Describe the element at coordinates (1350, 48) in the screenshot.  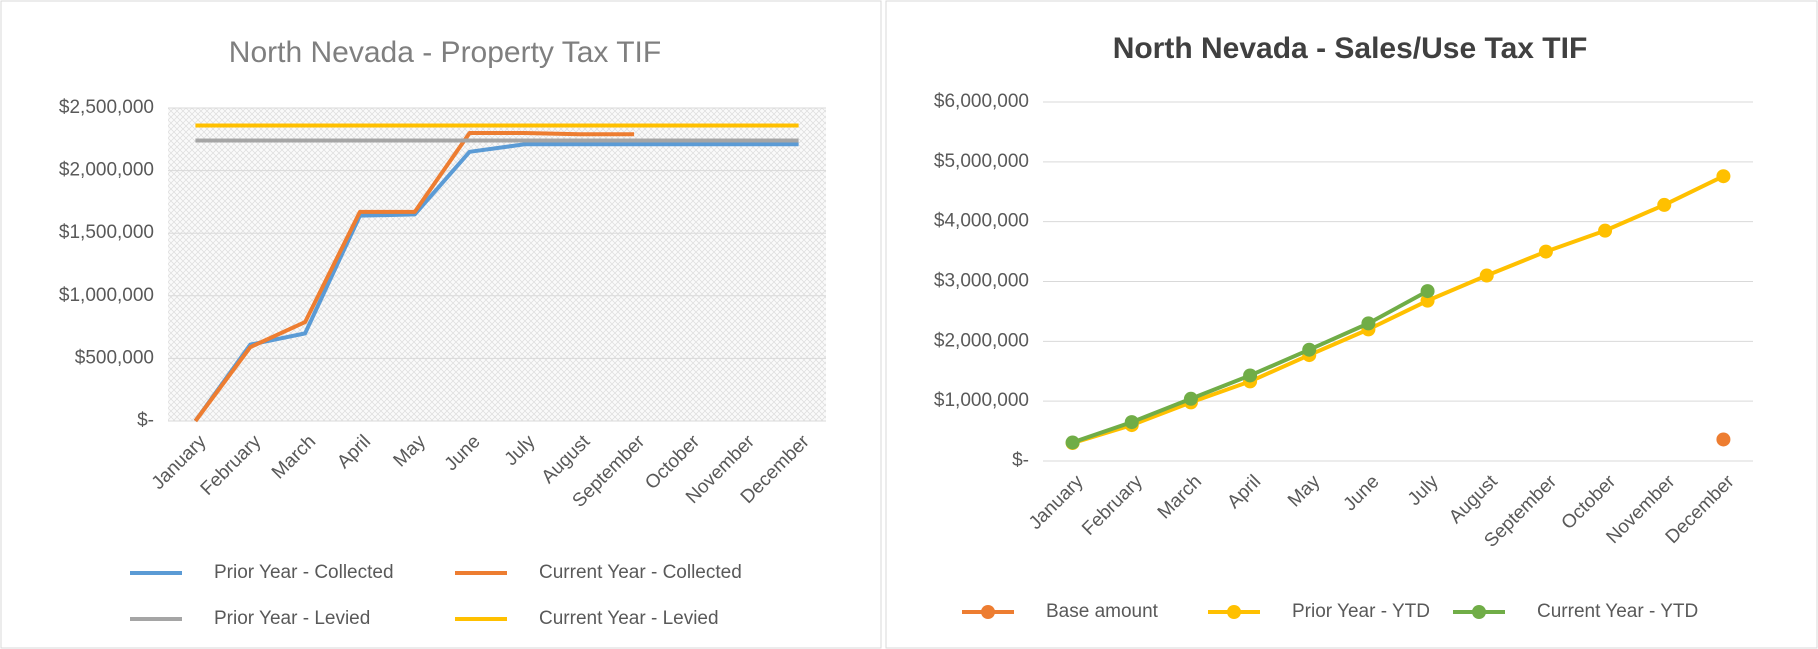
I see `chart-title: North Nevada - Sales/Use Tax TIF` at that location.